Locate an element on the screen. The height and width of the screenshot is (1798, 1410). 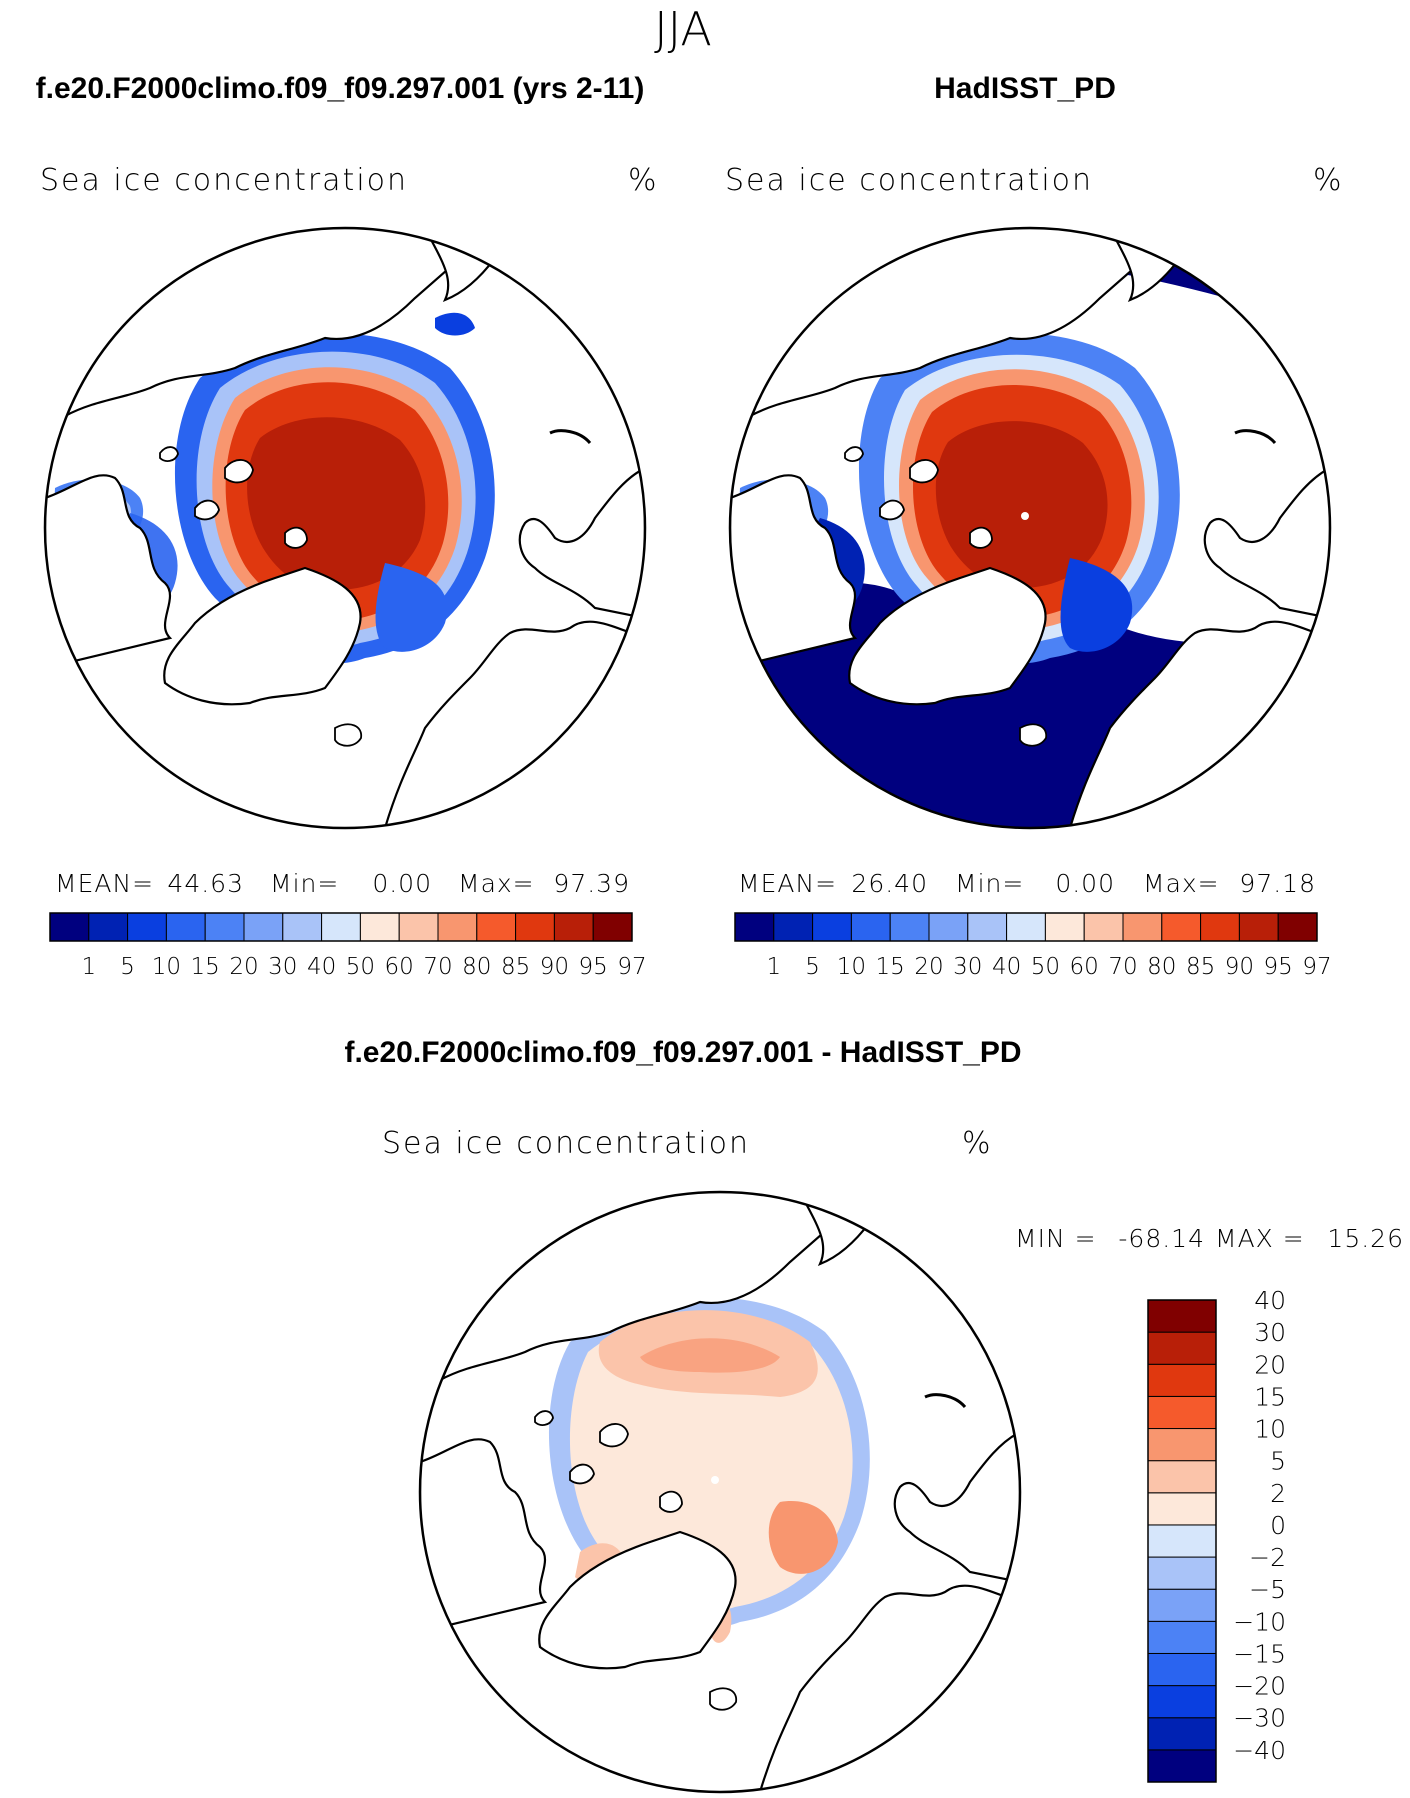
colorbar-tick-label-obs: 90 is located at coordinates (1239, 967).